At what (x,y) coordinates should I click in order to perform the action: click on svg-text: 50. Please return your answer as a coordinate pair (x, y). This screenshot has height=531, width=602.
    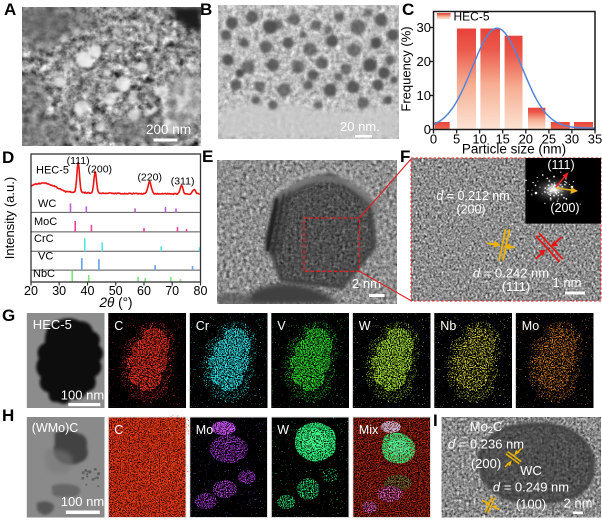
    Looking at the image, I should click on (116, 291).